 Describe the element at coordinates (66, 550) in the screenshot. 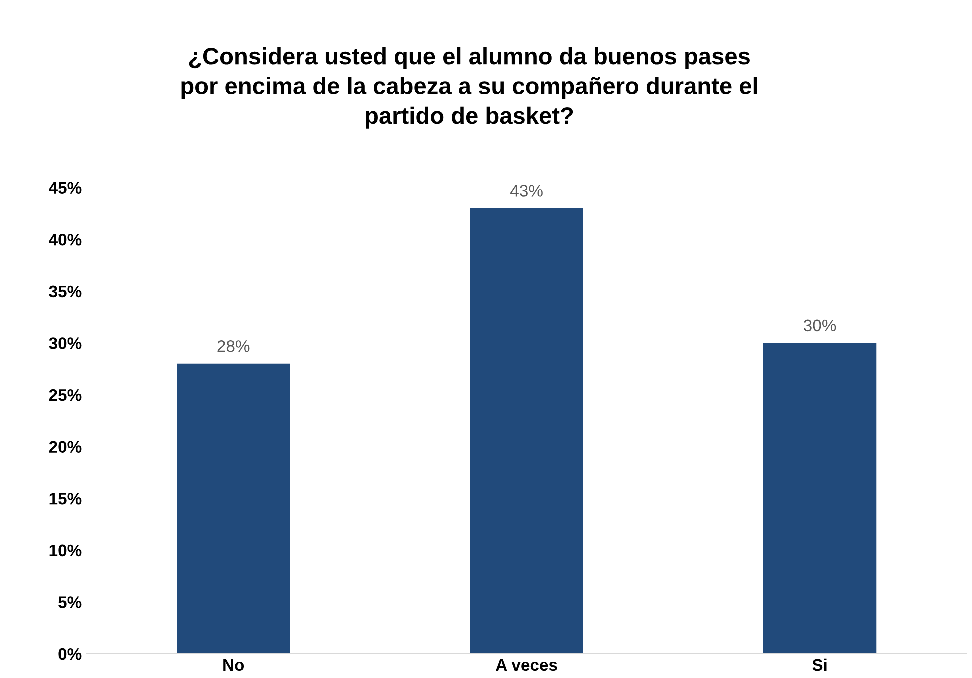

I see `y-tick-label: 10%` at that location.